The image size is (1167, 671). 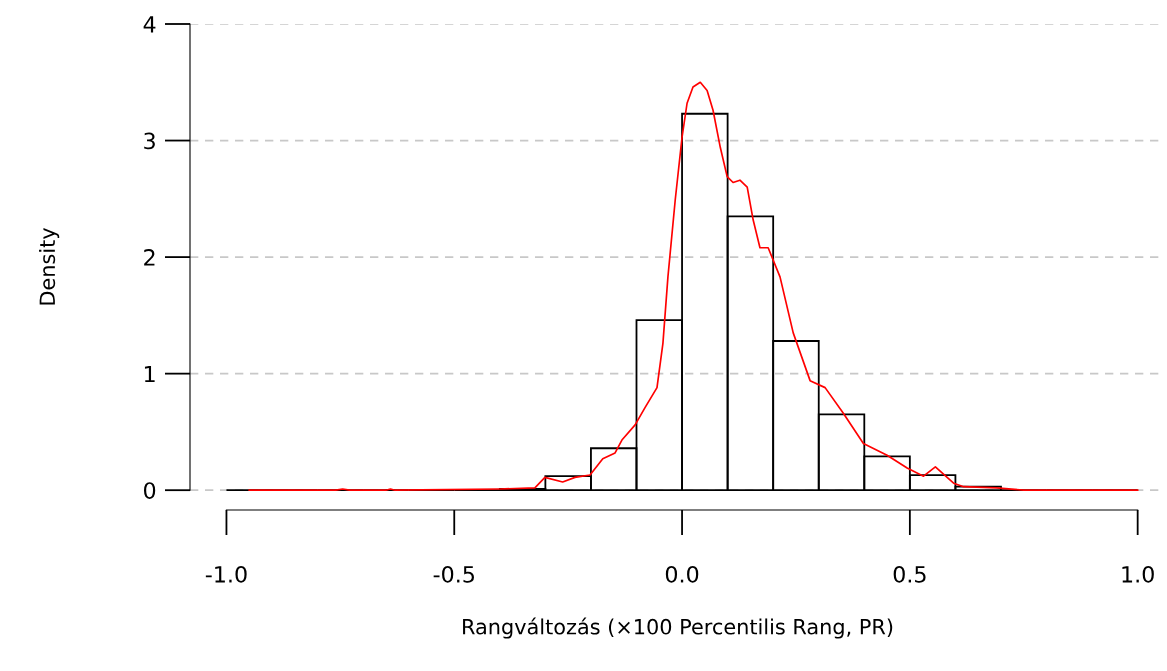 I want to click on y-tick-label: 0, so click(x=149, y=490).